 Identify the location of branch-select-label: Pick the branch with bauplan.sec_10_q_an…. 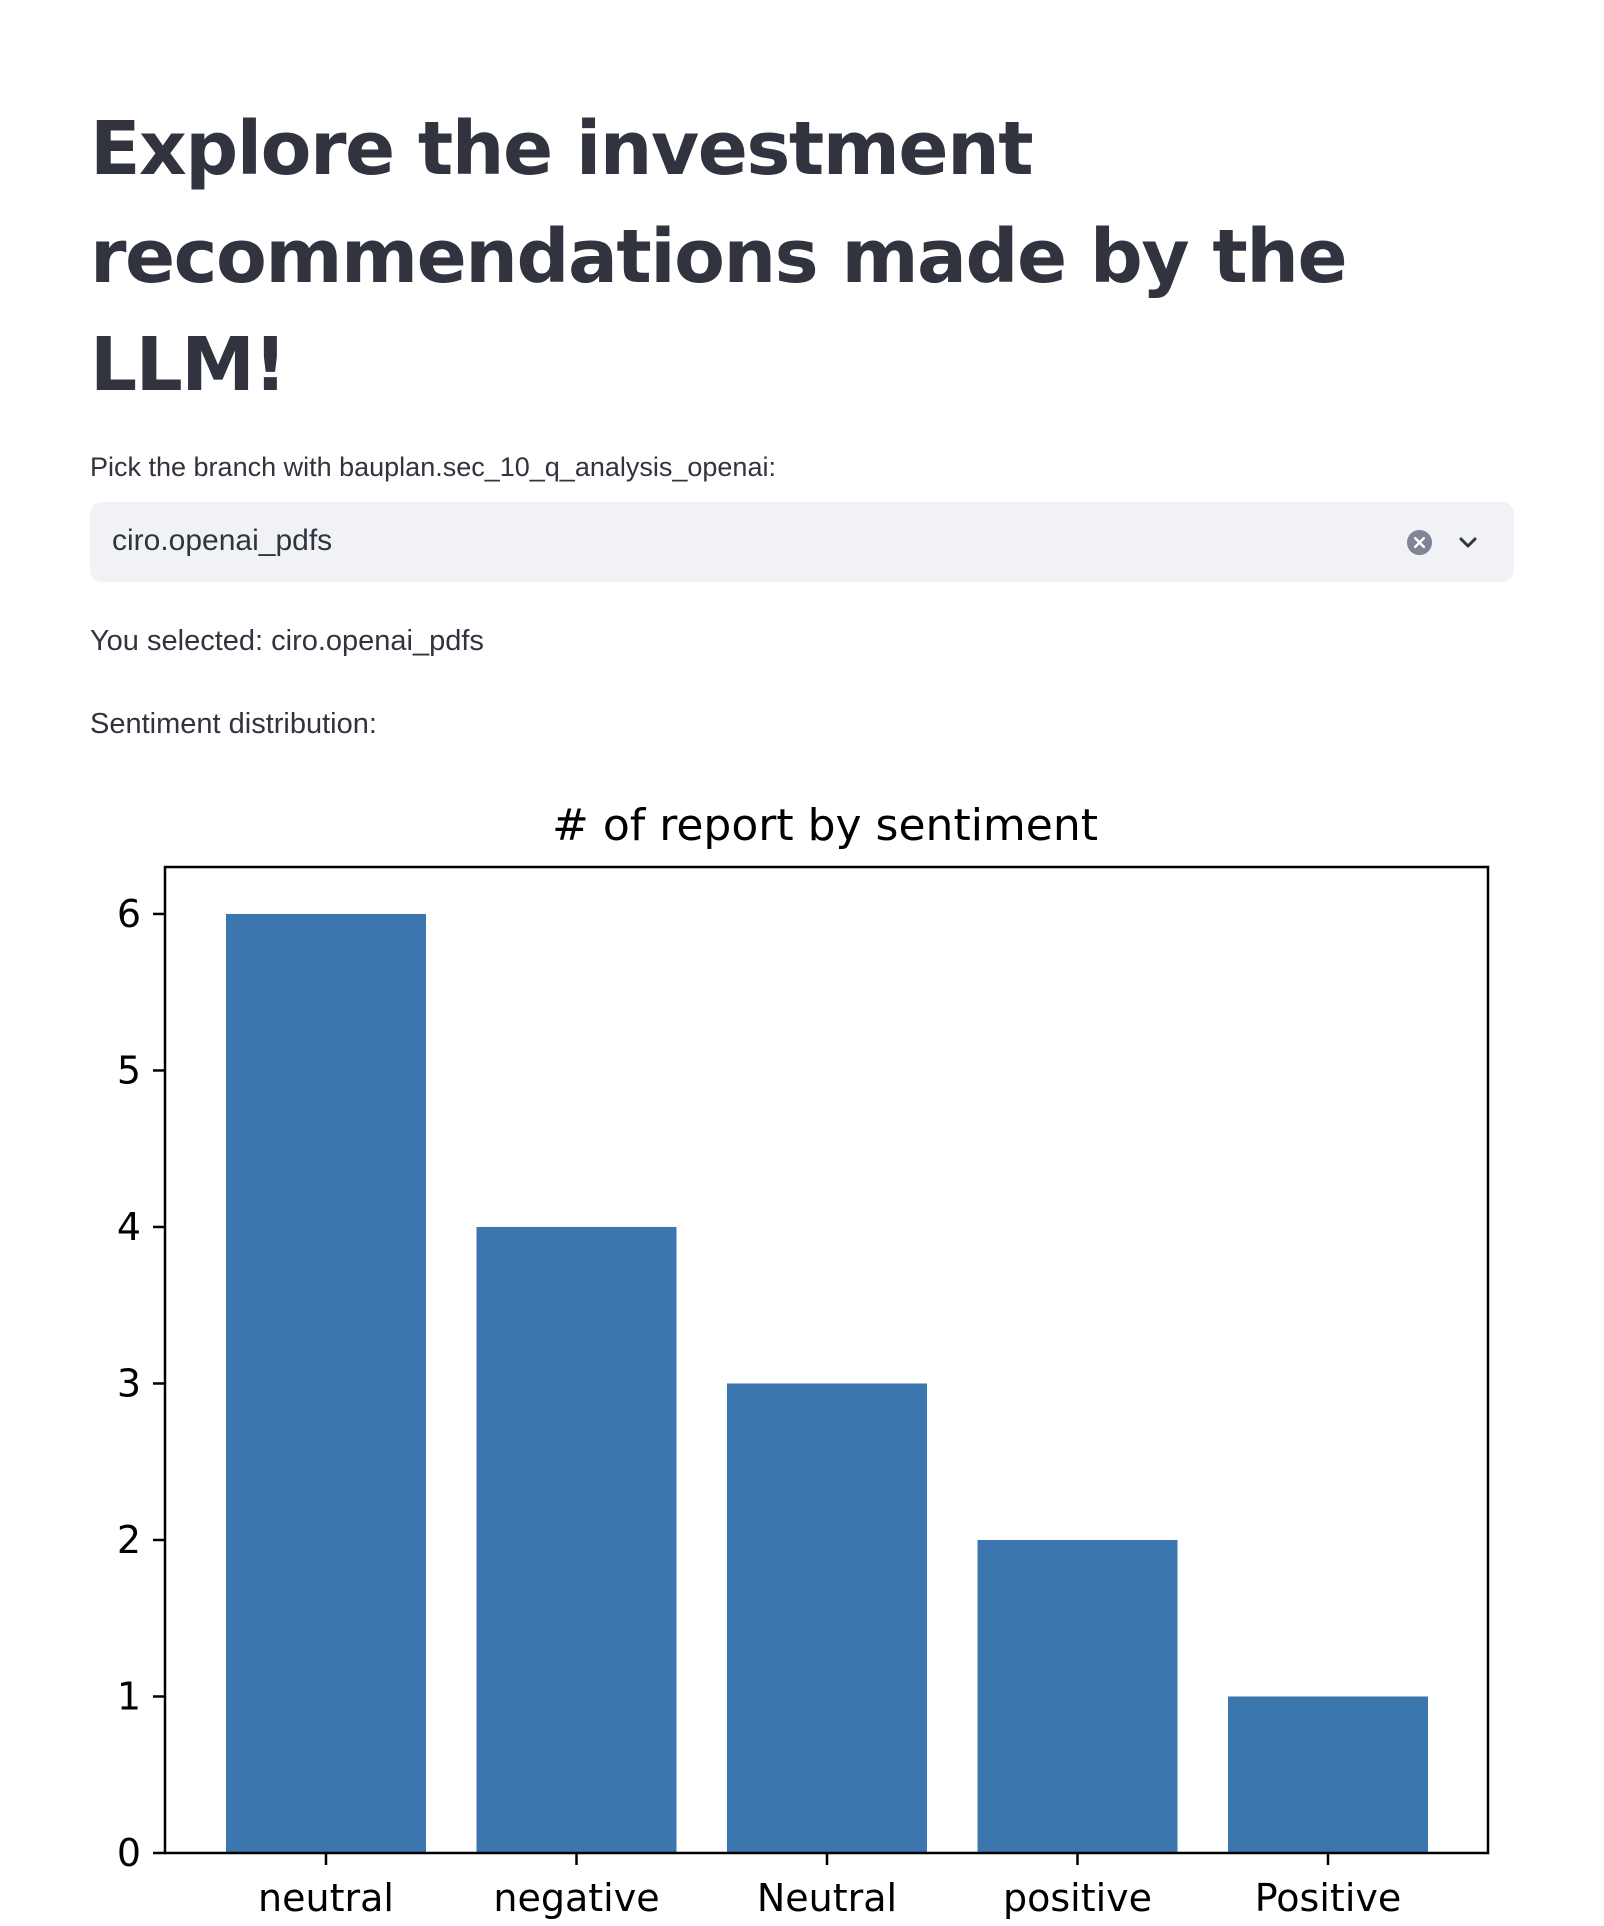
(433, 467).